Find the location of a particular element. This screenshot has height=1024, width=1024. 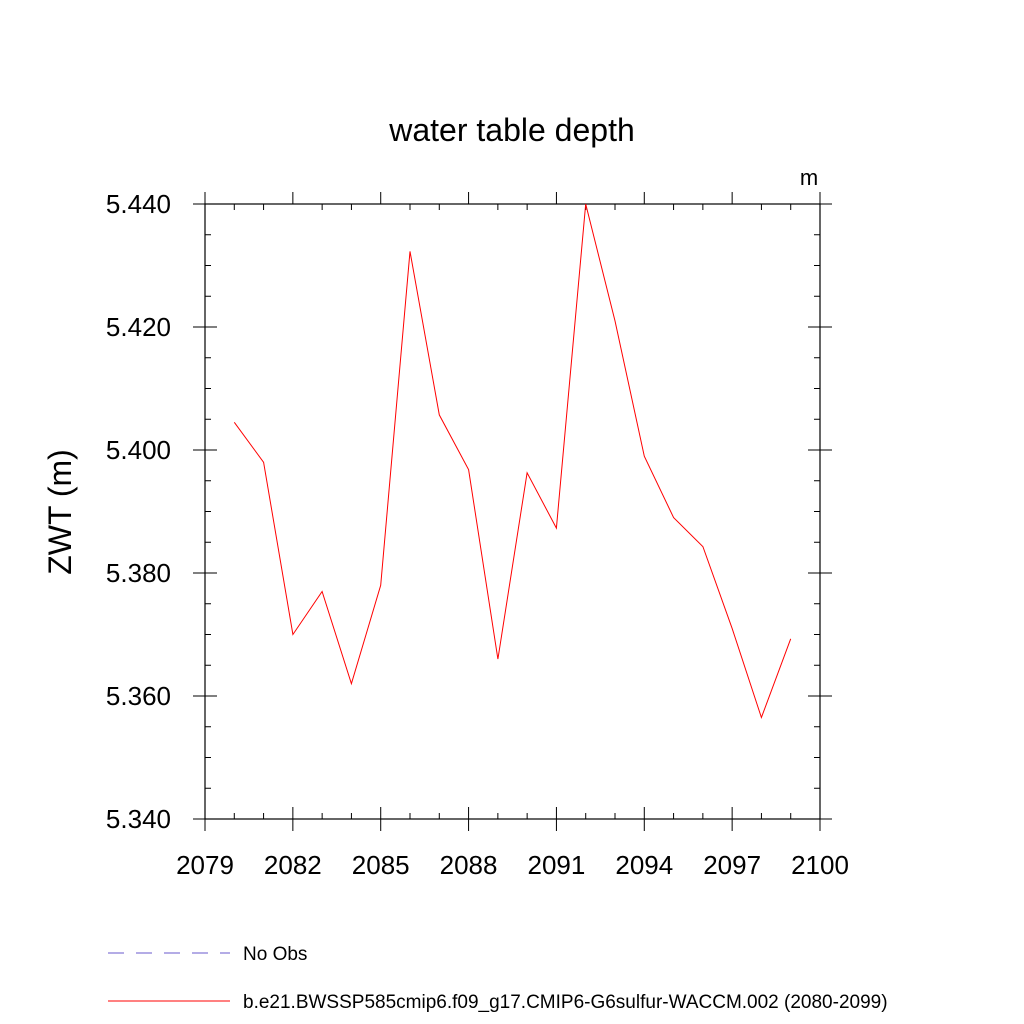

y-tick-label: 5.380 is located at coordinates (138, 573).